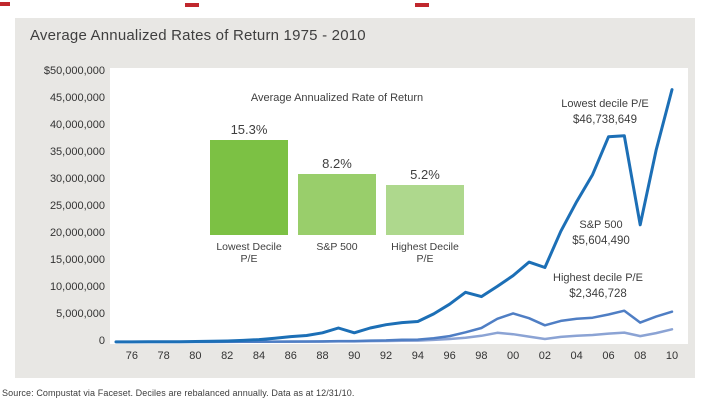  Describe the element at coordinates (249, 253) in the screenshot. I see `bar-category-label: Lowest Decile P/E` at that location.